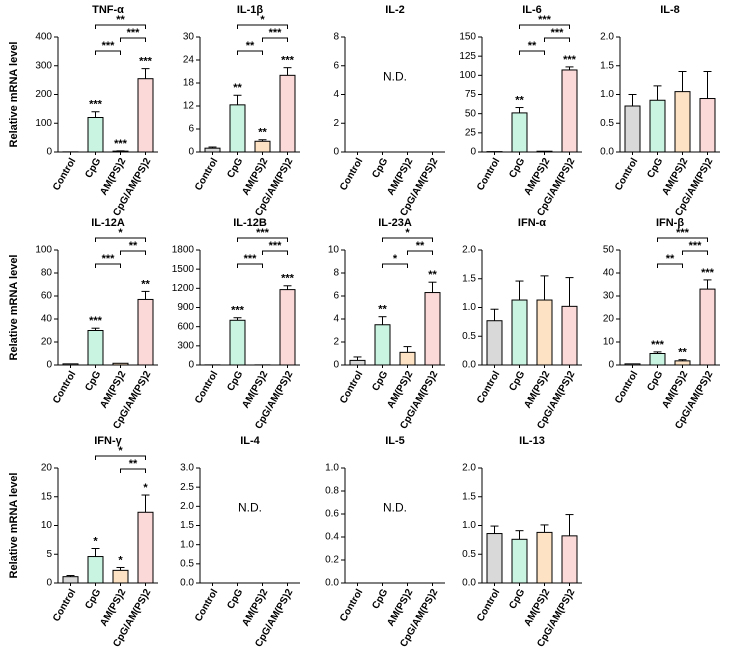 The width and height of the screenshot is (747, 653). Describe the element at coordinates (395, 76) in the screenshot. I see `annotation: N.D.` at that location.